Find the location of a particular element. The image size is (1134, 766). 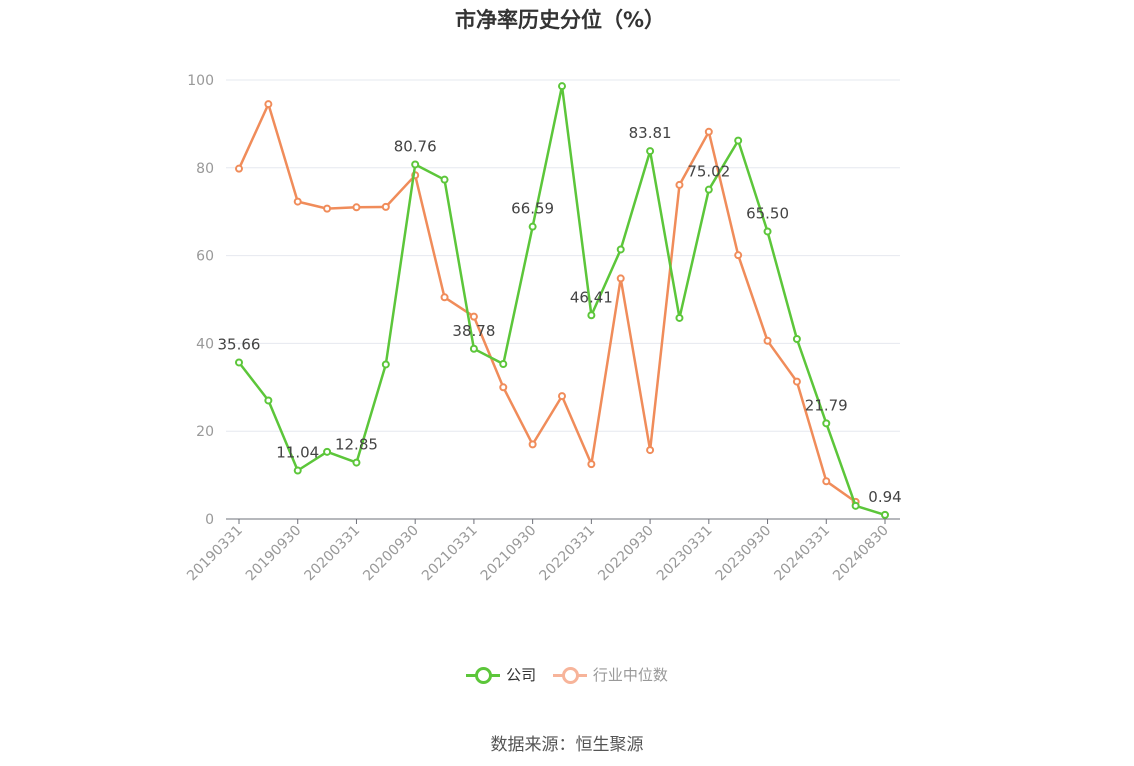

x-tick-label: 20210331 is located at coordinates (450, 554).